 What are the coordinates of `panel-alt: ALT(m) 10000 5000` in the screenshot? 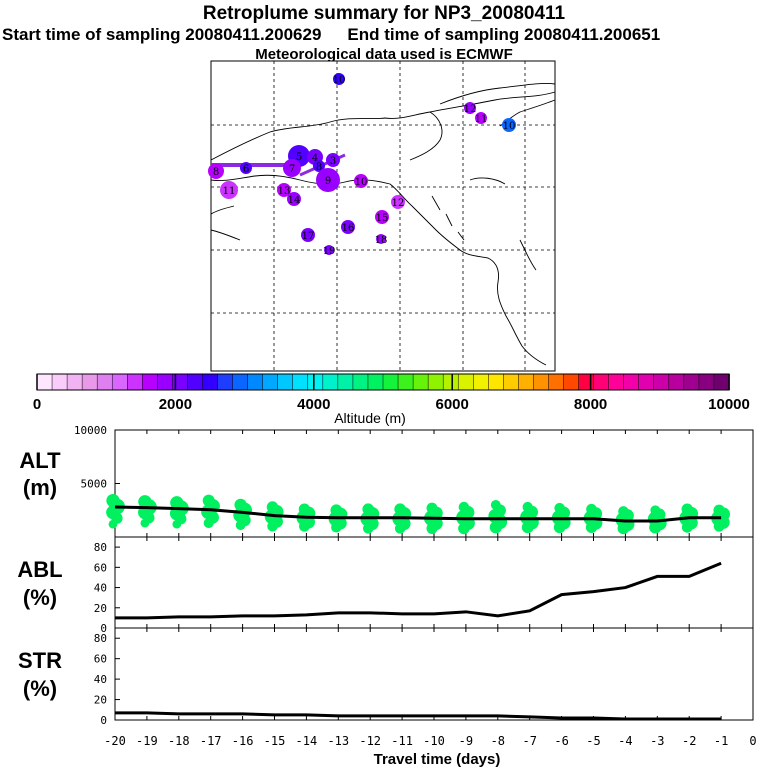 It's located at (386, 481).